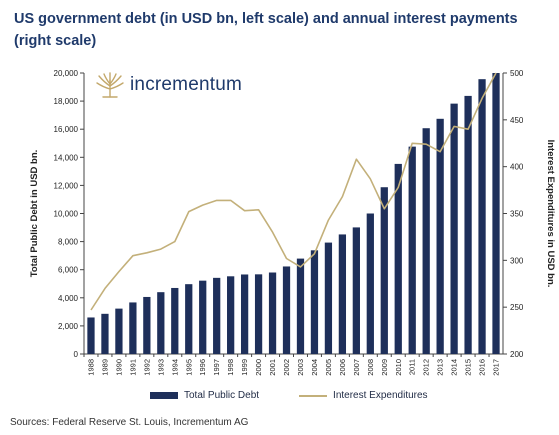 This screenshot has width=559, height=435. Describe the element at coordinates (66, 129) in the screenshot. I see `y-tick-label-left: 16,000` at that location.